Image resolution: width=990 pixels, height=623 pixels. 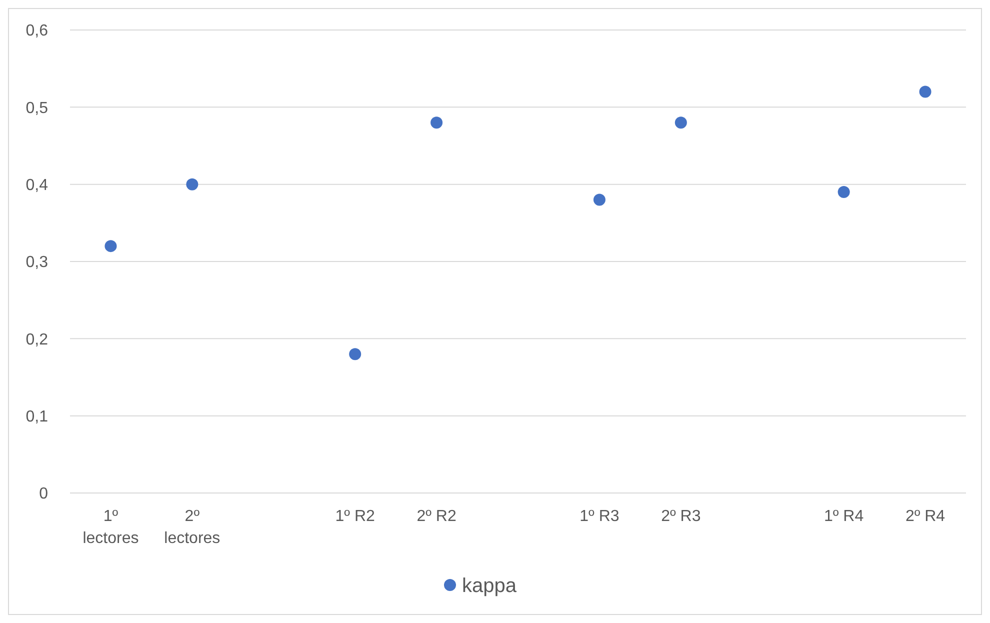 I want to click on x-tick-label: 1º R3, so click(x=600, y=516).